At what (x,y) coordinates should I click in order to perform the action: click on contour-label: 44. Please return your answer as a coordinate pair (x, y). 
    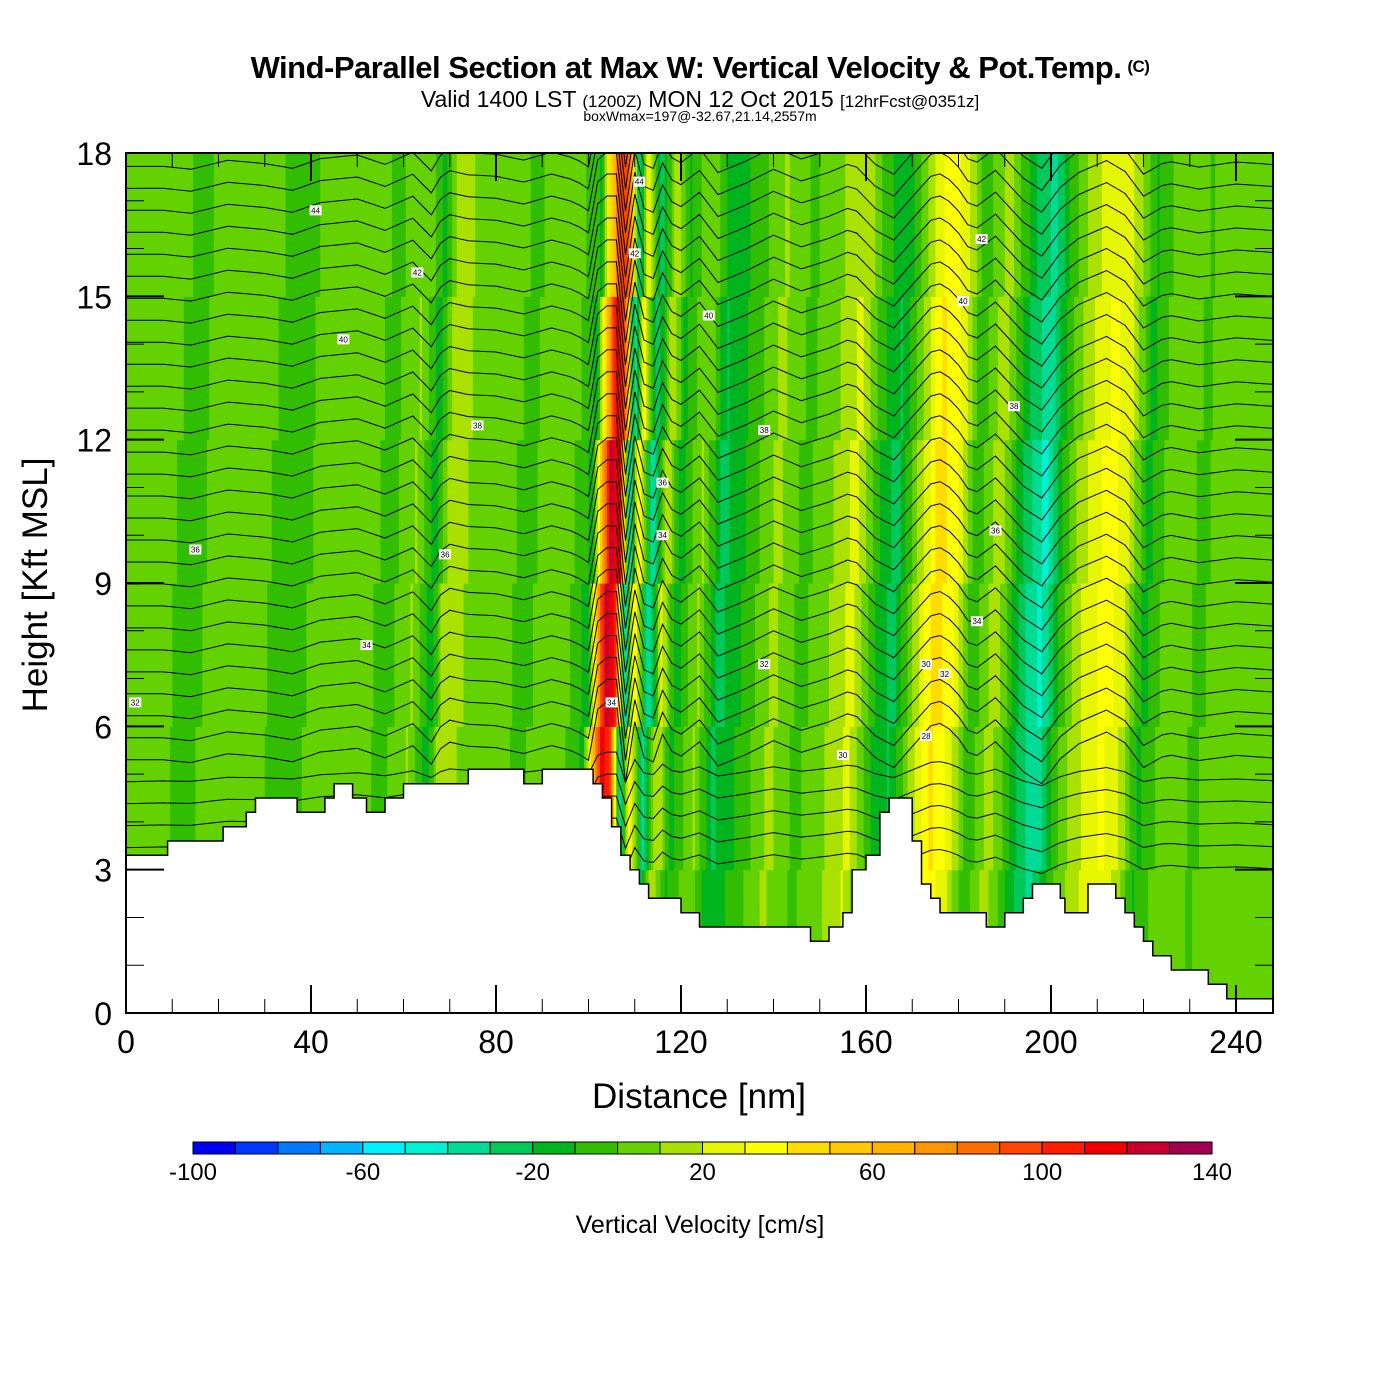
    Looking at the image, I should click on (315, 210).